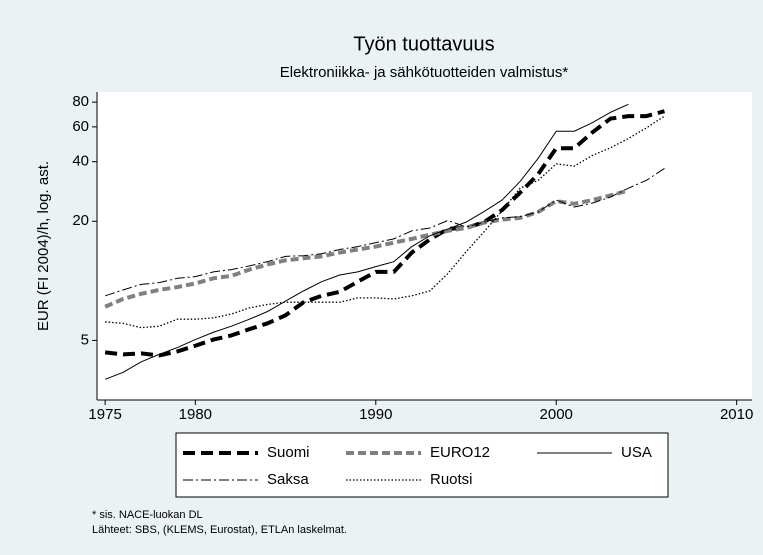 The width and height of the screenshot is (763, 555). Describe the element at coordinates (80, 101) in the screenshot. I see `y-tick-label: 80` at that location.